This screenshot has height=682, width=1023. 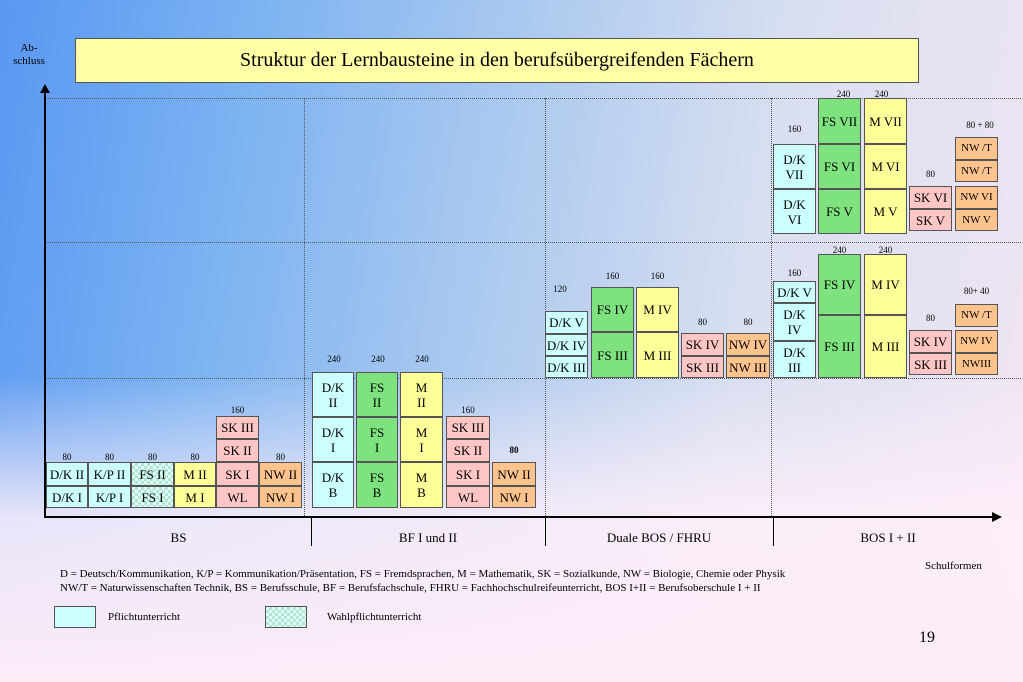 I want to click on hours-bs-fs: 80, so click(x=152, y=457).